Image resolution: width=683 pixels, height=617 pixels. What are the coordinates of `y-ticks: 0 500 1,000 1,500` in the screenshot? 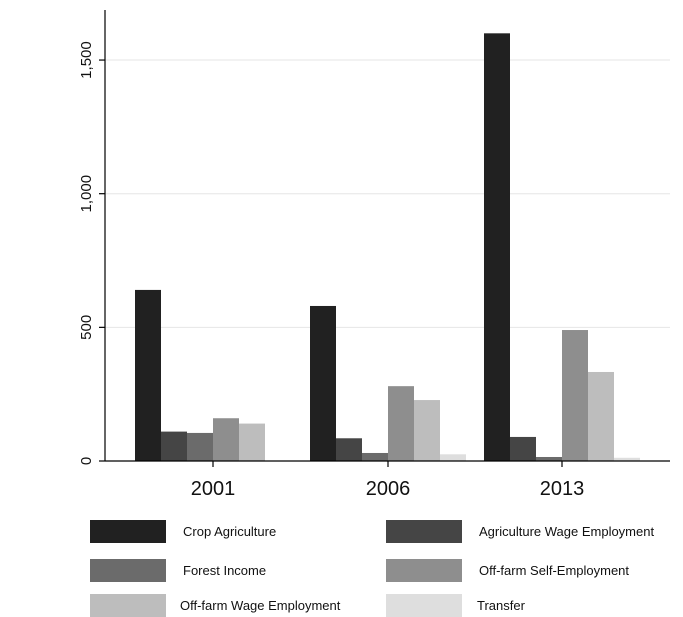 It's located at (91, 253).